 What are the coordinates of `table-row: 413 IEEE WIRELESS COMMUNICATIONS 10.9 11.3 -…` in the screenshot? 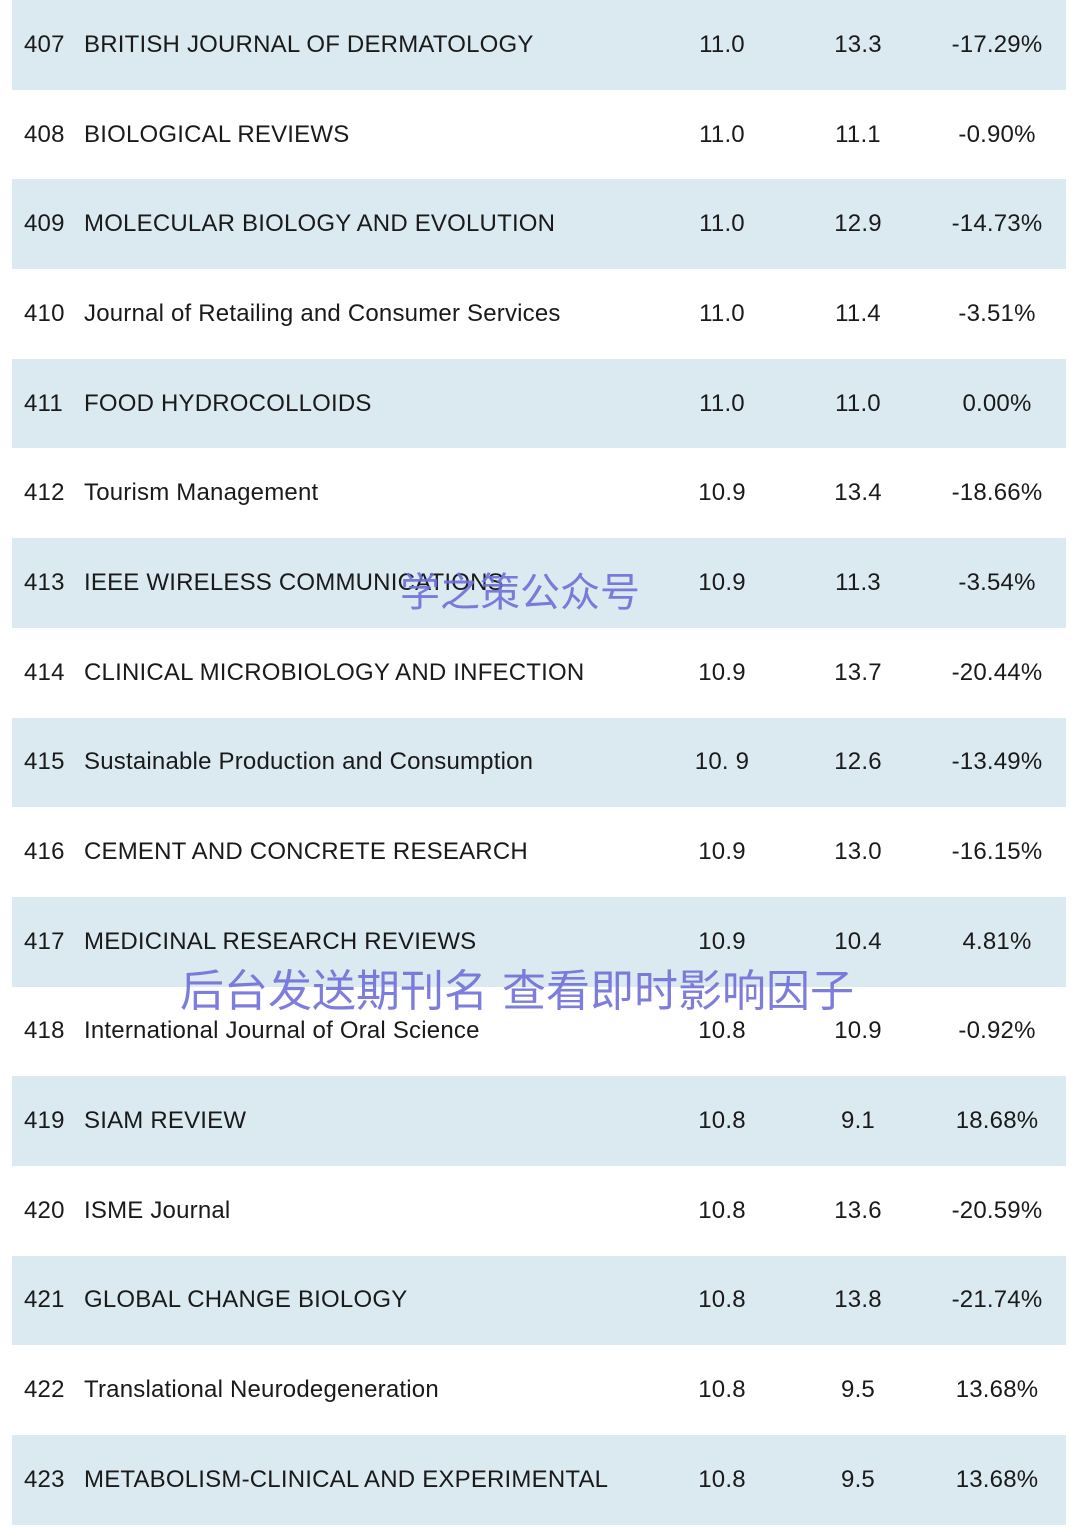 It's located at (539, 583).